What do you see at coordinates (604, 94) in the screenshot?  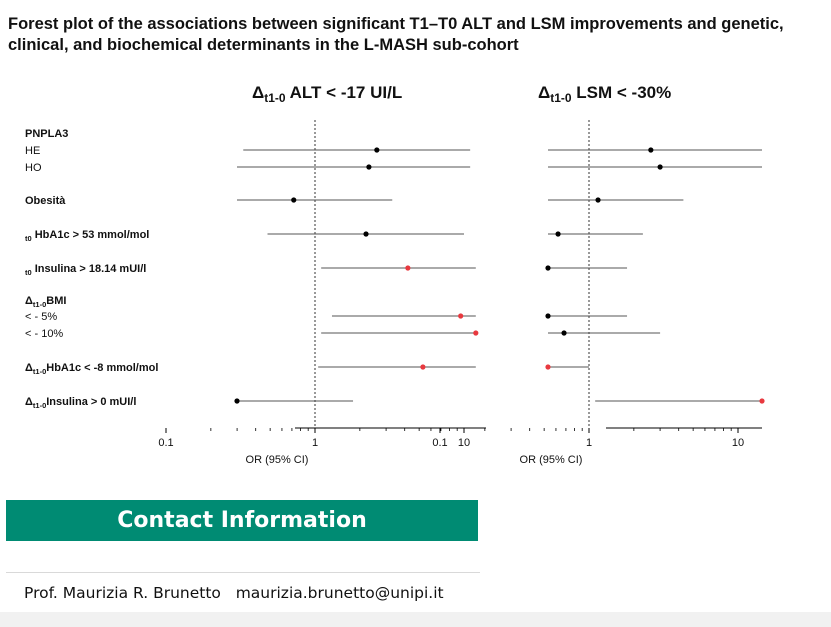 I see `panel-title: Δt1-0 LSM < -30%` at bounding box center [604, 94].